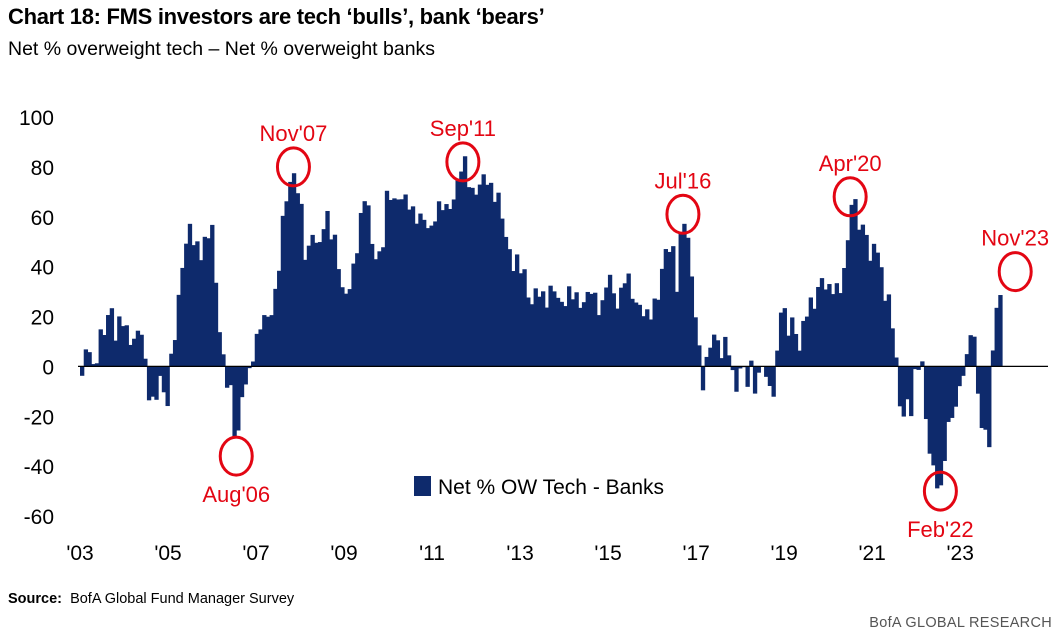  I want to click on x-tick-label: '05, so click(167, 553).